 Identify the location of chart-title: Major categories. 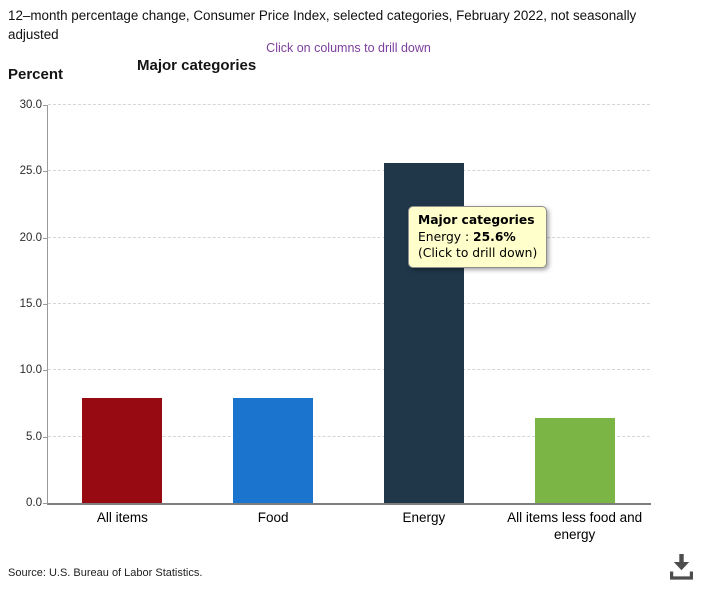
(197, 65).